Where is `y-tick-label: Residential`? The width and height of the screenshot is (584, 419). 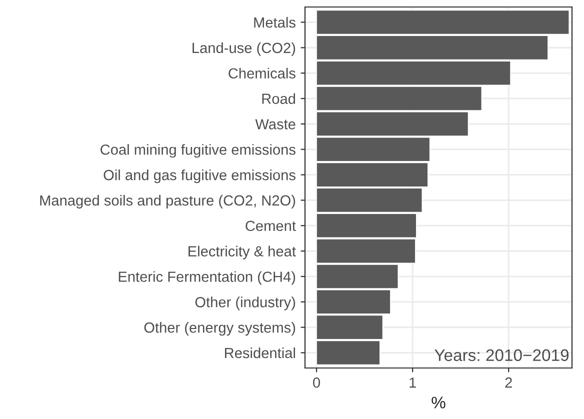 y-tick-label: Residential is located at coordinates (260, 352).